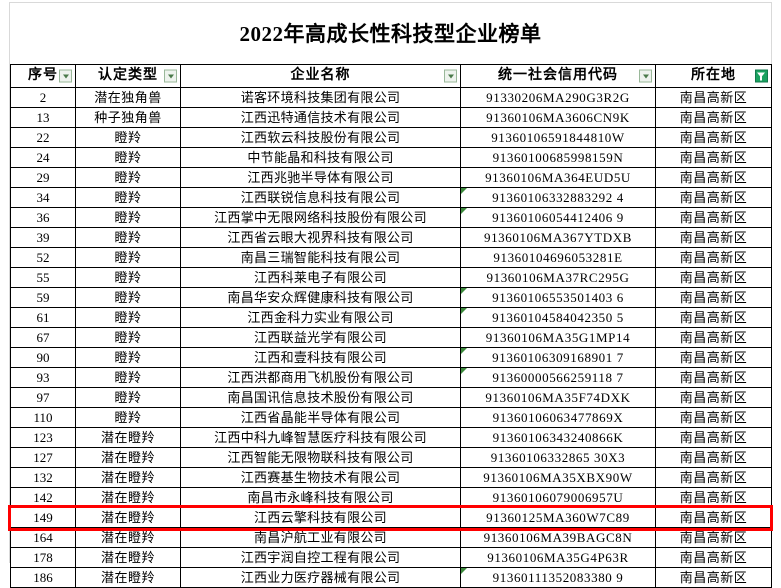 The image size is (781, 588). I want to click on cell-company-name: 江西省云眼大视界科技有限公司, so click(320, 237).